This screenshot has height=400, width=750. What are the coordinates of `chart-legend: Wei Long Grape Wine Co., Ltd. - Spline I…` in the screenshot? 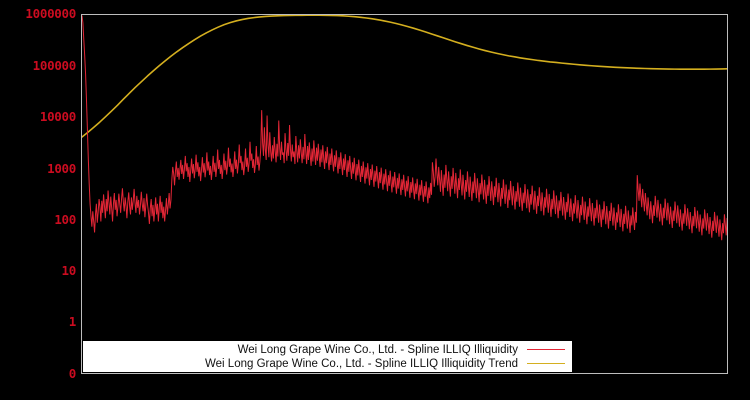 It's located at (327, 356).